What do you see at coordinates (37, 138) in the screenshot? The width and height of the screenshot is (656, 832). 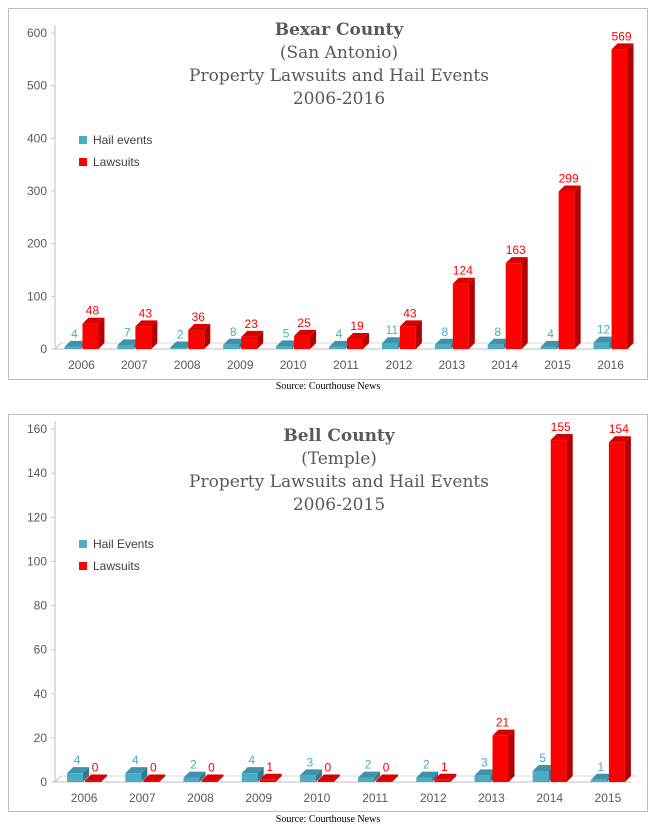 I see `y-tick-label: 400` at bounding box center [37, 138].